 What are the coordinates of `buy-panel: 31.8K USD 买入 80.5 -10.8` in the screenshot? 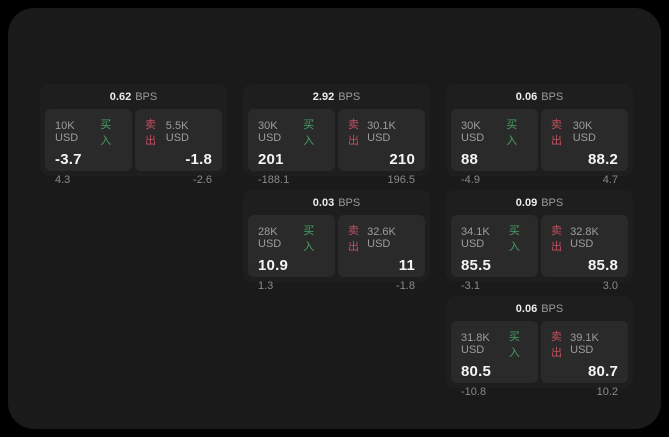 It's located at (494, 359).